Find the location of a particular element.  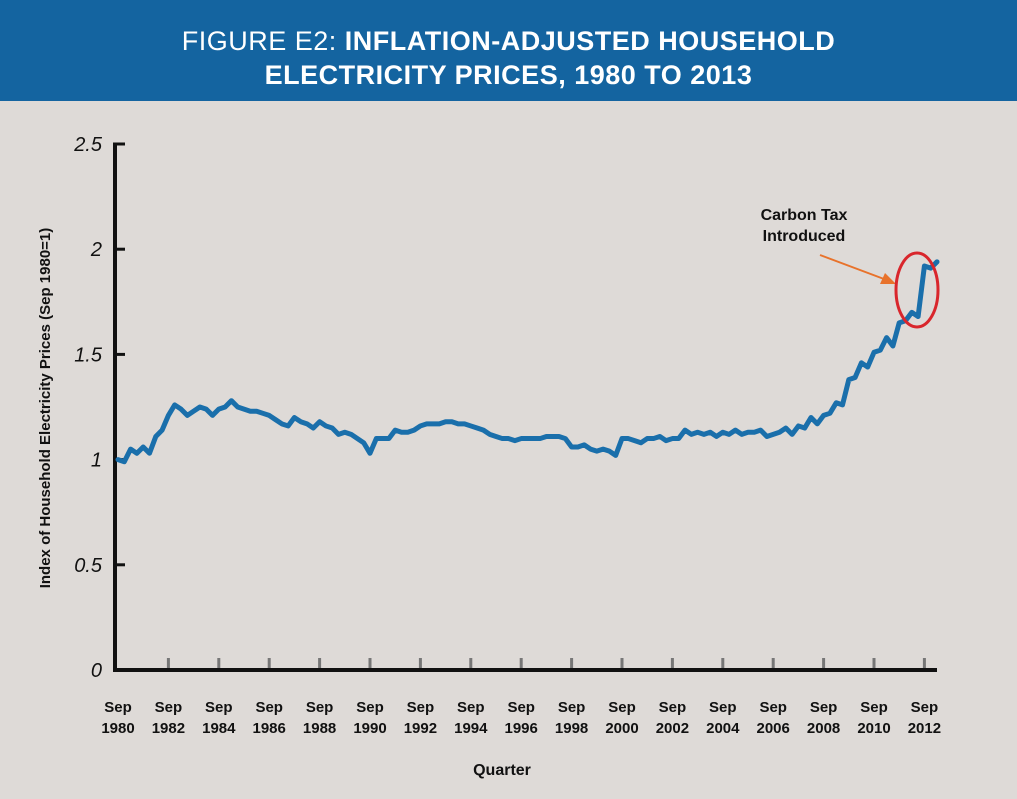

x-tick-label-year: 2008 is located at coordinates (823, 728).